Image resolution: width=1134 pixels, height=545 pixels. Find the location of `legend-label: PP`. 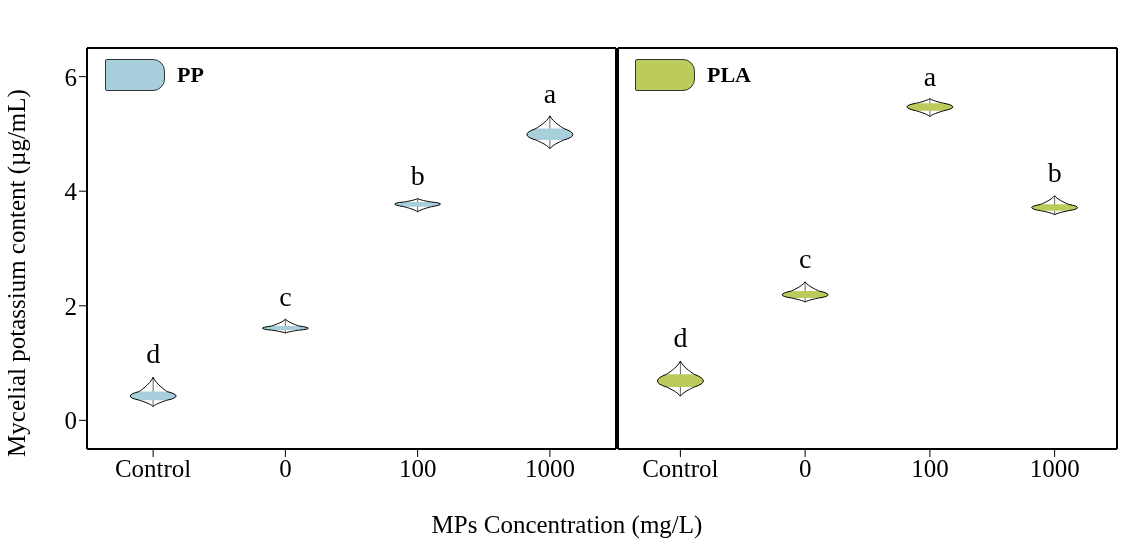

legend-label: PP is located at coordinates (190, 75).